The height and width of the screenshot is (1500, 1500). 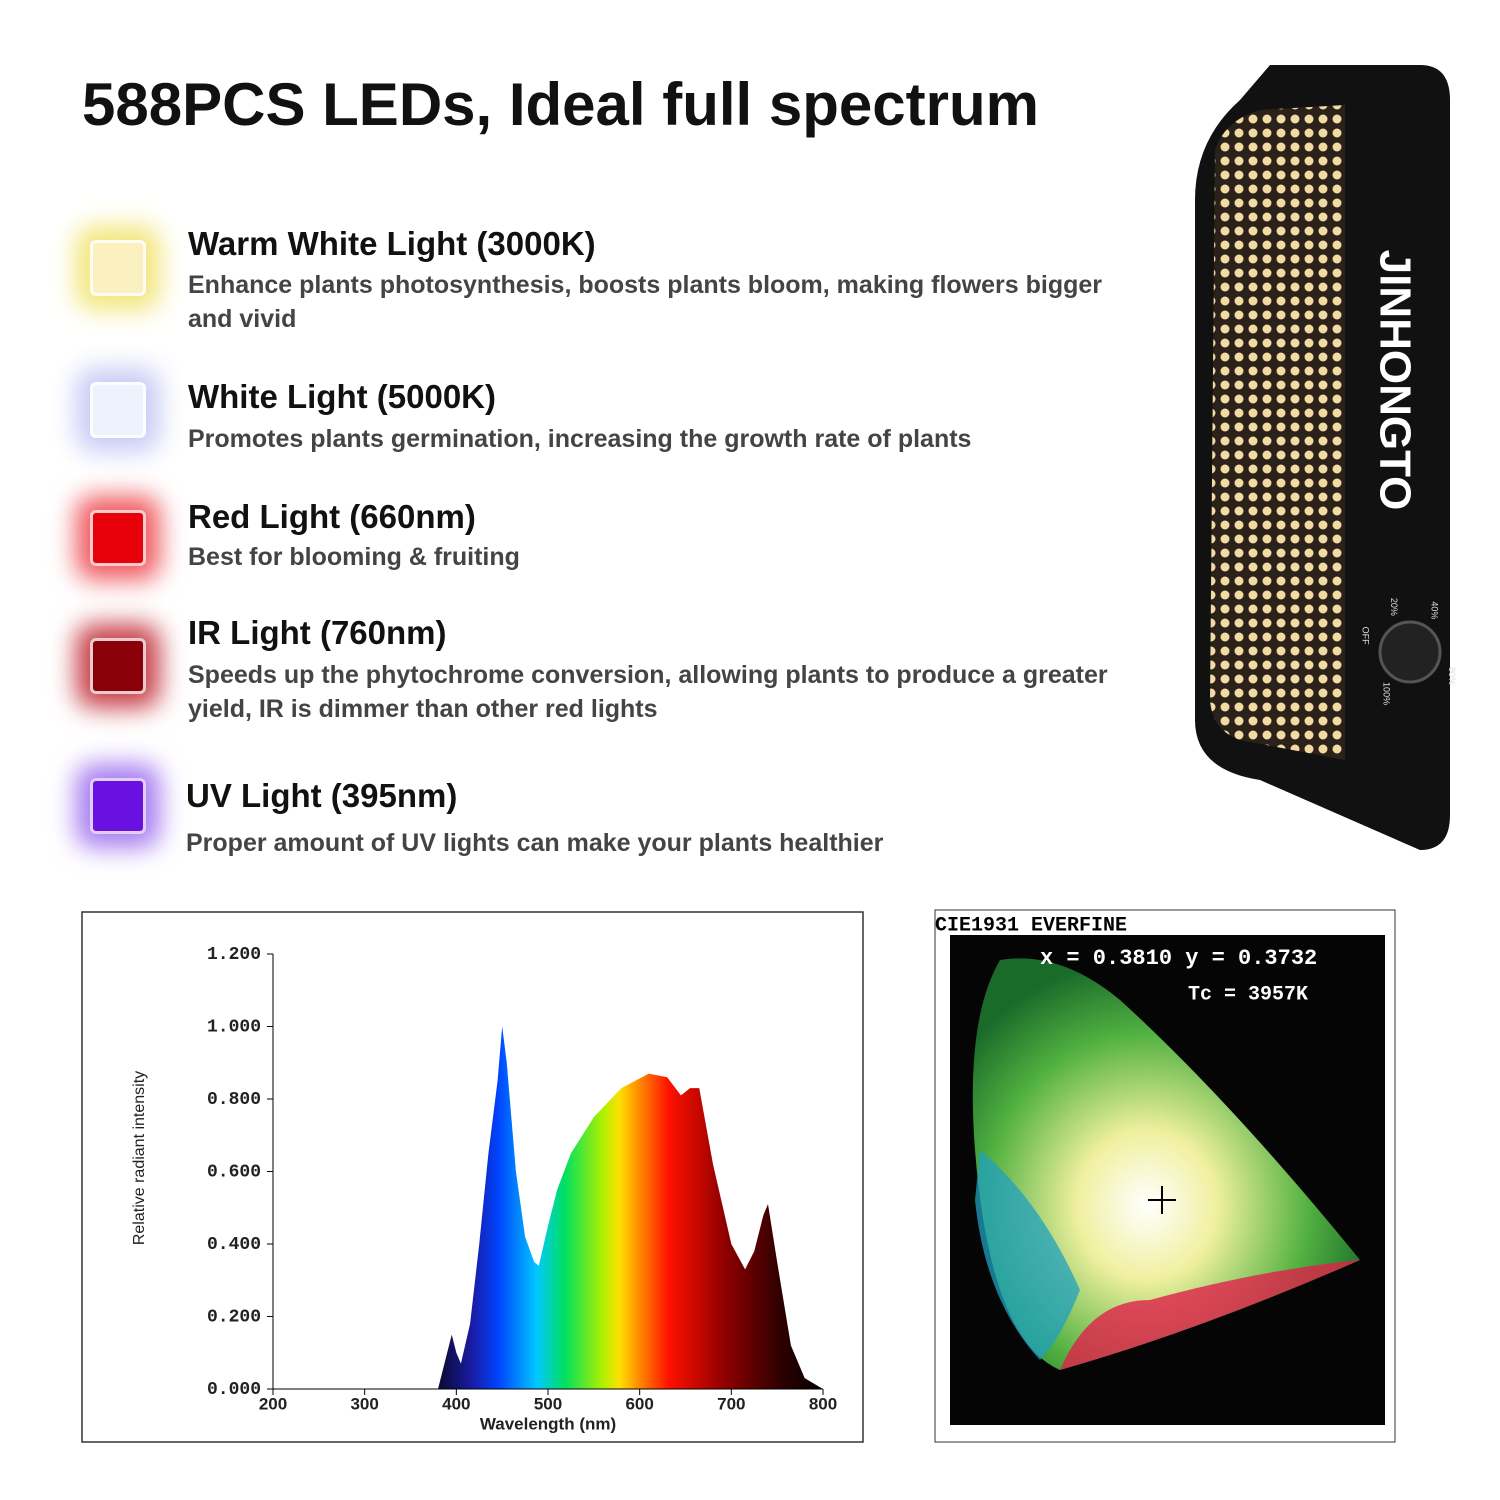 What do you see at coordinates (456, 1403) in the screenshot?
I see `x-tick-label: 400` at bounding box center [456, 1403].